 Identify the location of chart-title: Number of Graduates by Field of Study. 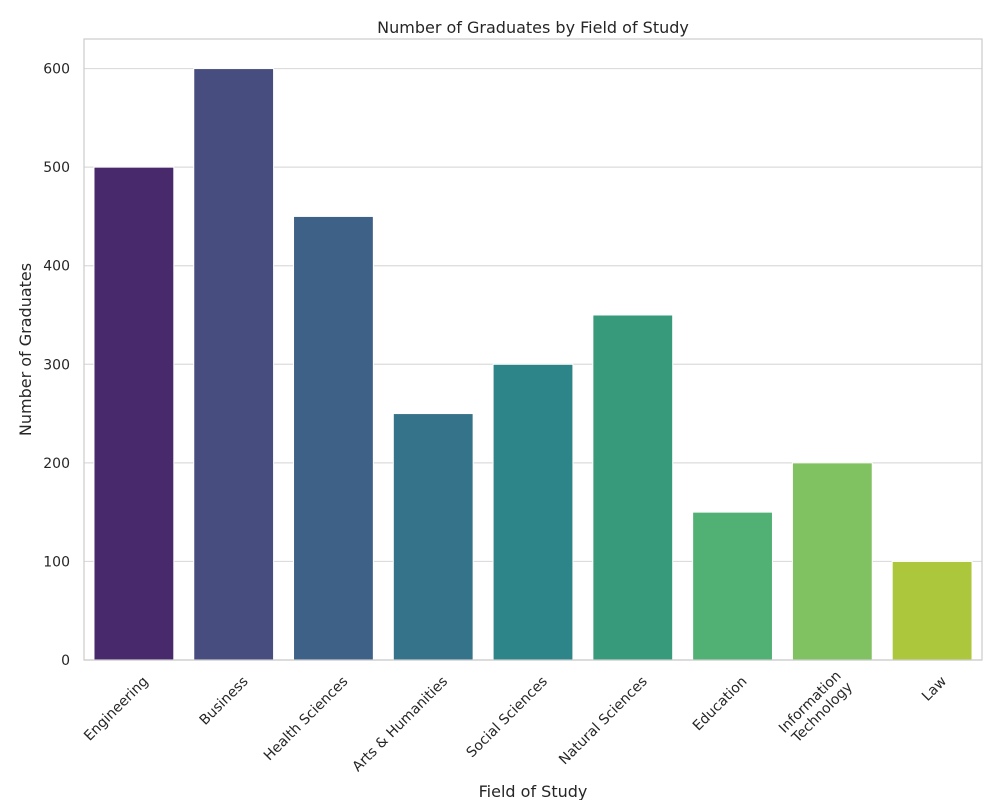
(533, 27).